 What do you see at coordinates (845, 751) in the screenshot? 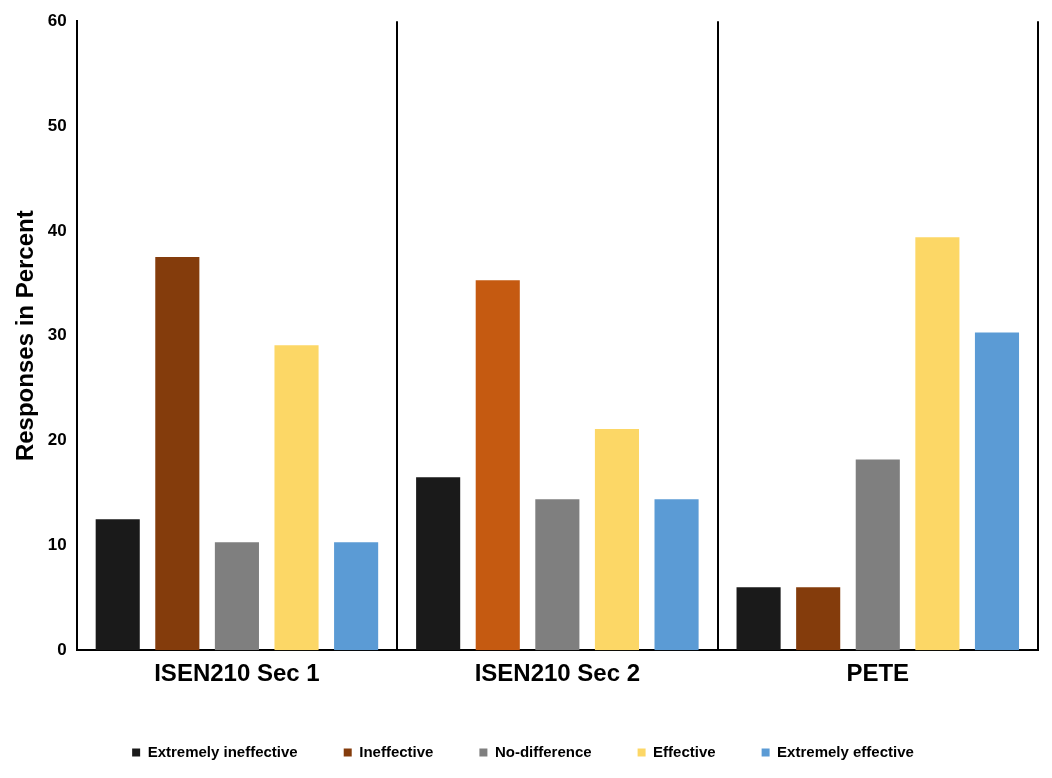
I see `legend-label: Extremely effective` at bounding box center [845, 751].